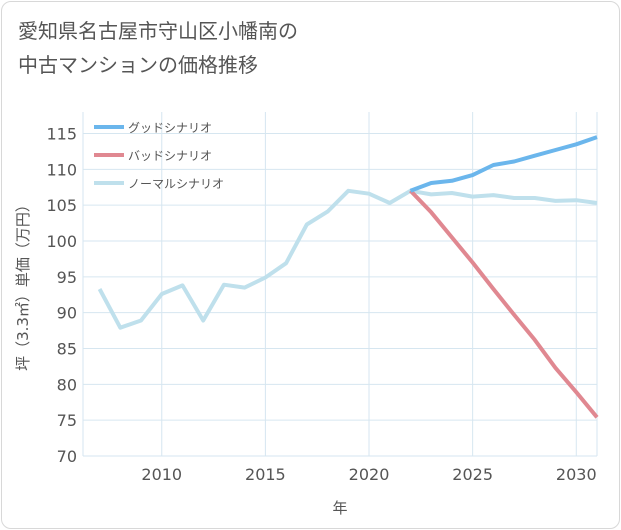  Describe the element at coordinates (170, 128) in the screenshot. I see `legend-label-0: グッドシナリオ` at that location.